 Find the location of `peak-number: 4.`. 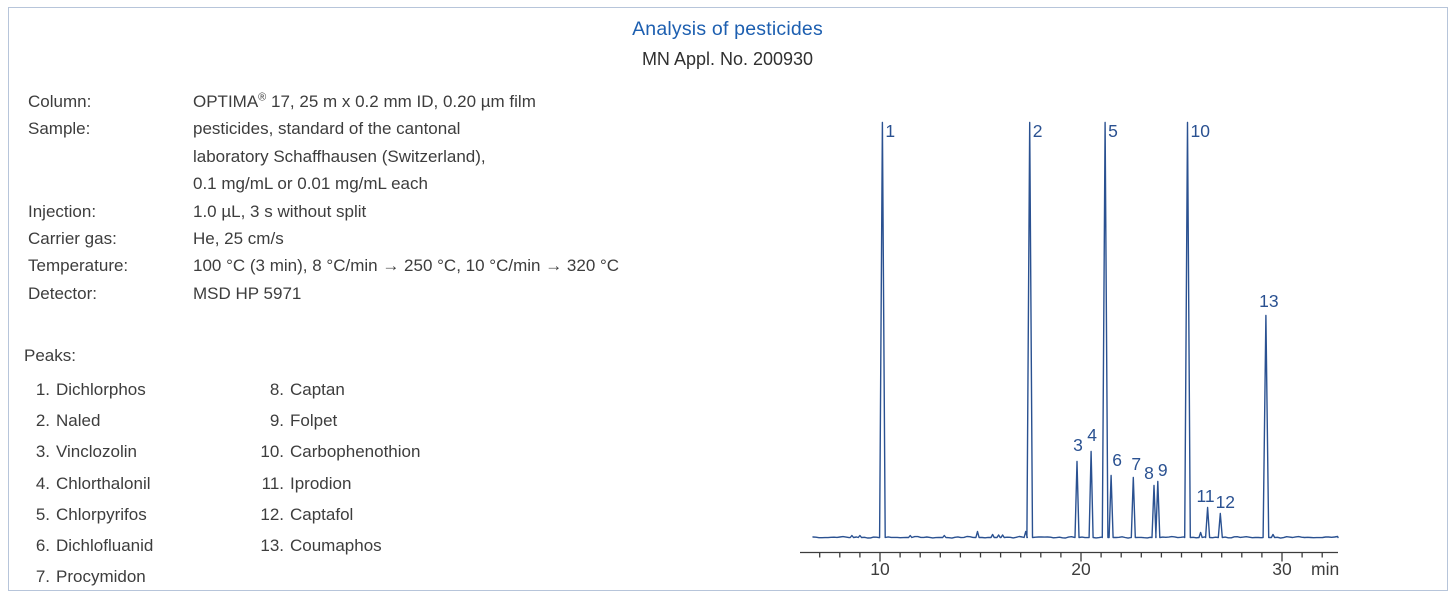

peak-number: 4. is located at coordinates (42, 483).